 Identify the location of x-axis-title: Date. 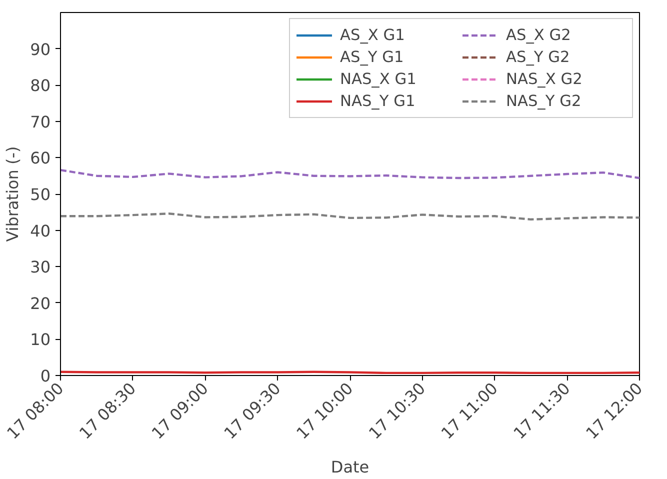
(350, 467).